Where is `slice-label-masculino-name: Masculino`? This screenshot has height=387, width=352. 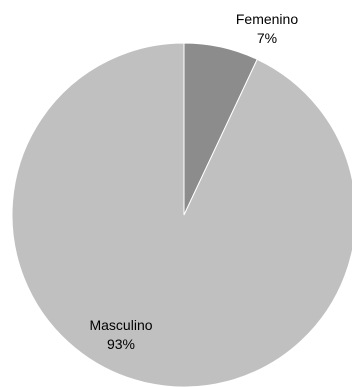
slice-label-masculino-name: Masculino is located at coordinates (120, 325).